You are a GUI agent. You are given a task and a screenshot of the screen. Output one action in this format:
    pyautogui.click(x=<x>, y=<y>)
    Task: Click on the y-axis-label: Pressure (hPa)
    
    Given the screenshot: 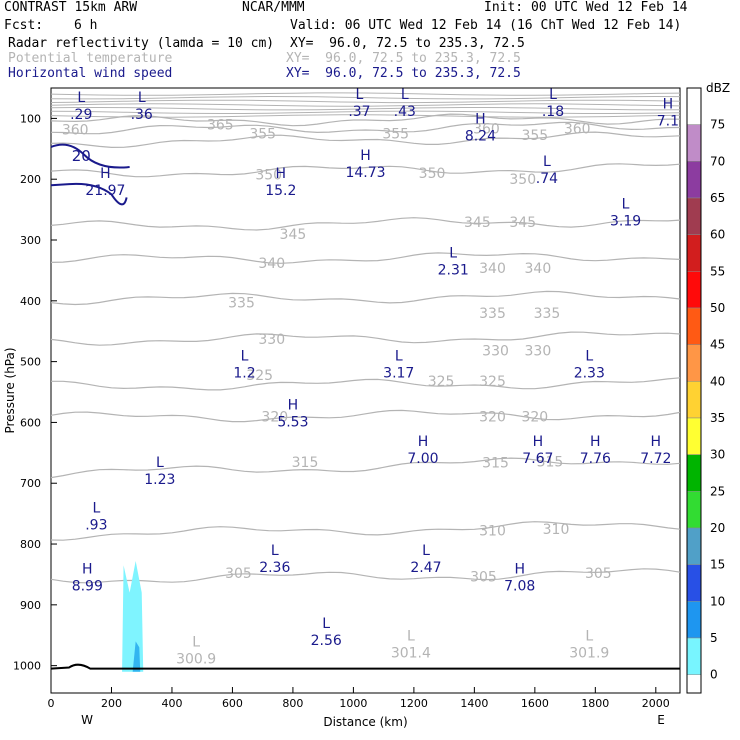 What is the action you would take?
    pyautogui.click(x=10, y=390)
    